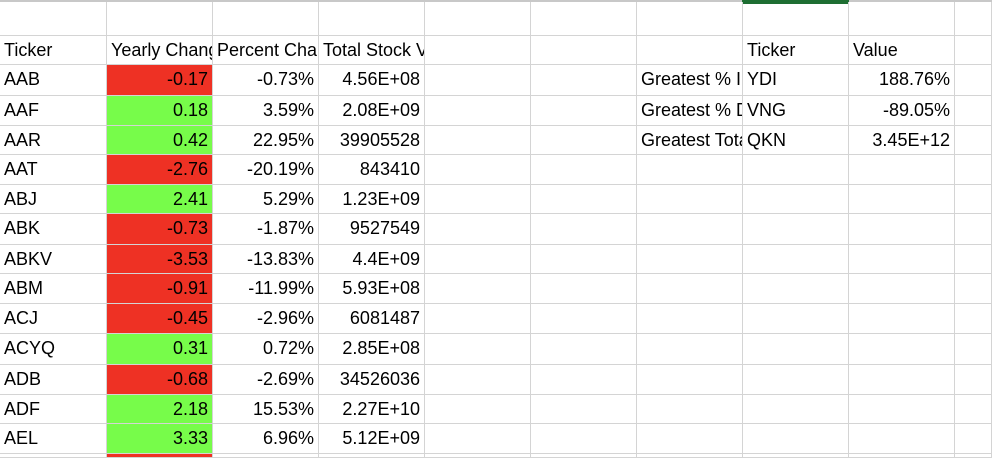 Image resolution: width=992 pixels, height=458 pixels. What do you see at coordinates (160, 439) in the screenshot?
I see `yearly-change-cell: 3.33` at bounding box center [160, 439].